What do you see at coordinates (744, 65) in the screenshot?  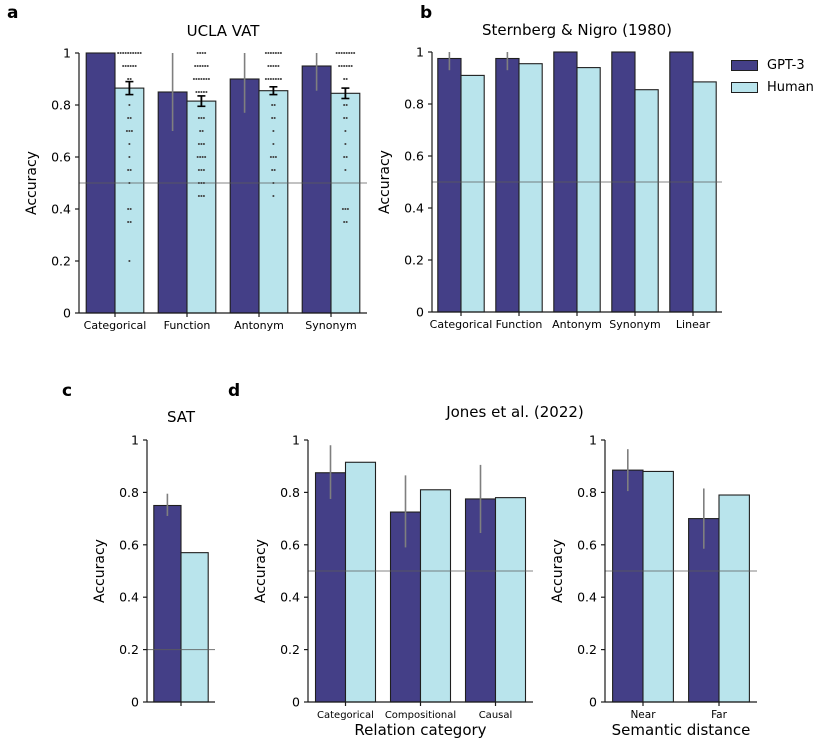 I see `legend-swatch-gpt3-icon` at bounding box center [744, 65].